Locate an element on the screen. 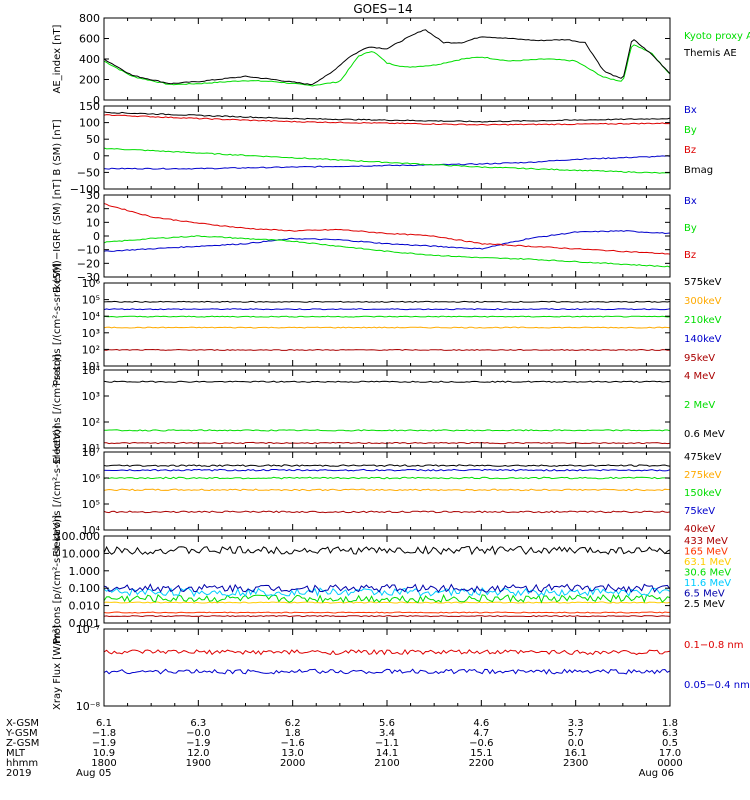 The width and height of the screenshot is (750, 800). legend-label: Themis AE is located at coordinates (710, 53).